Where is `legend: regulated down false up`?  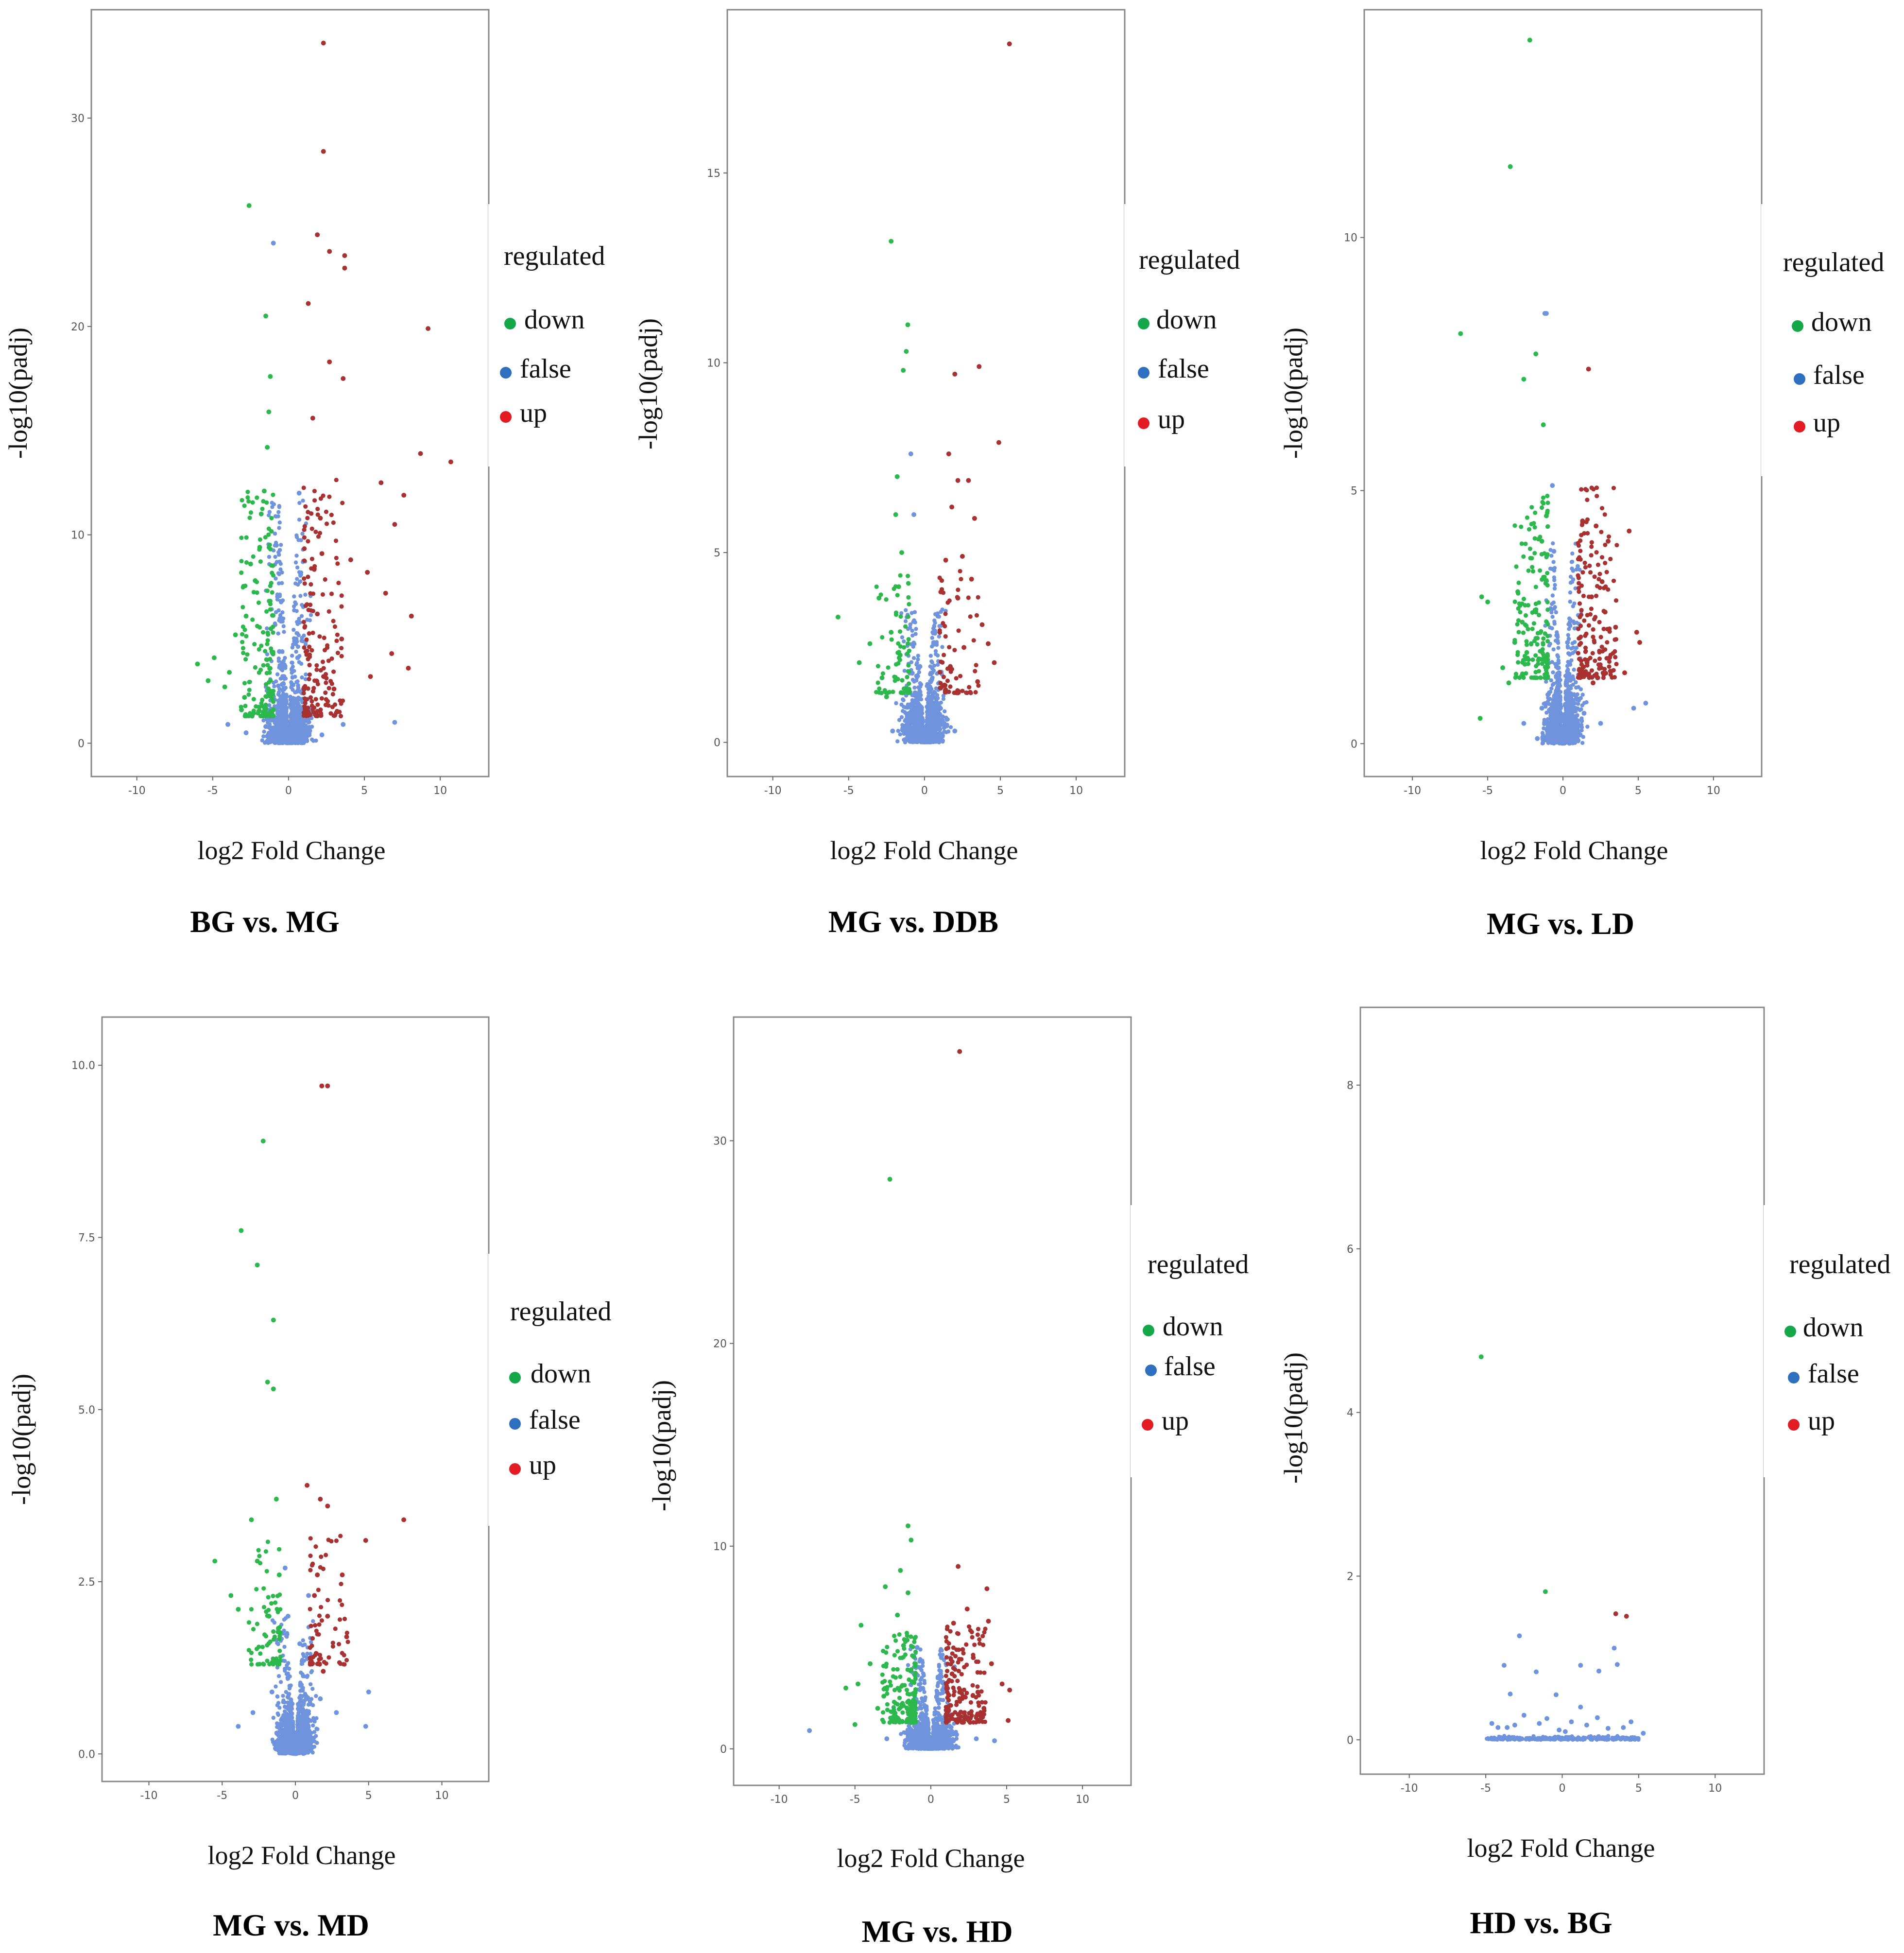
legend: regulated down false up is located at coordinates (1182, 335).